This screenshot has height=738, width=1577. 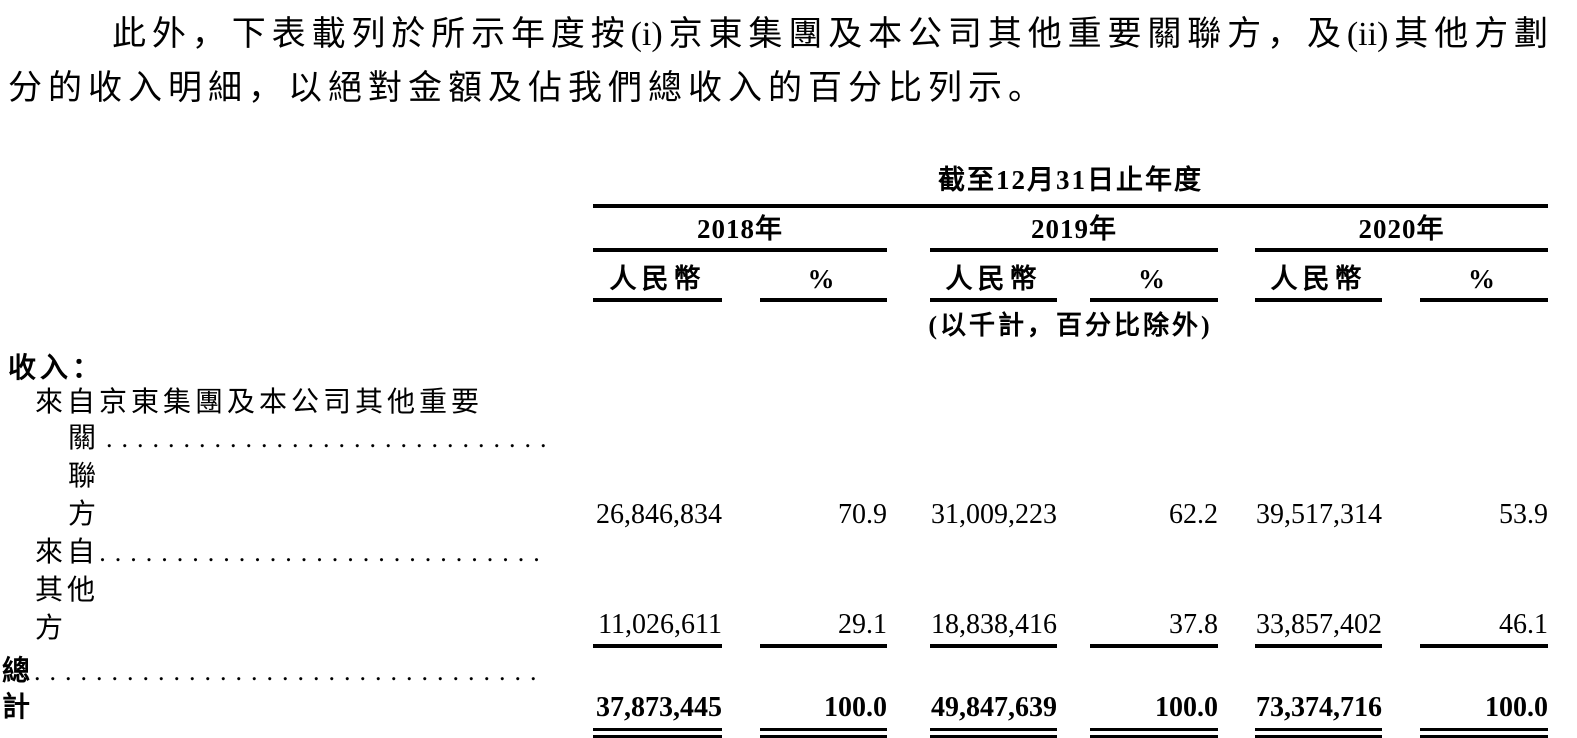 I want to click on row-label-total: 總計, so click(x=296, y=690).